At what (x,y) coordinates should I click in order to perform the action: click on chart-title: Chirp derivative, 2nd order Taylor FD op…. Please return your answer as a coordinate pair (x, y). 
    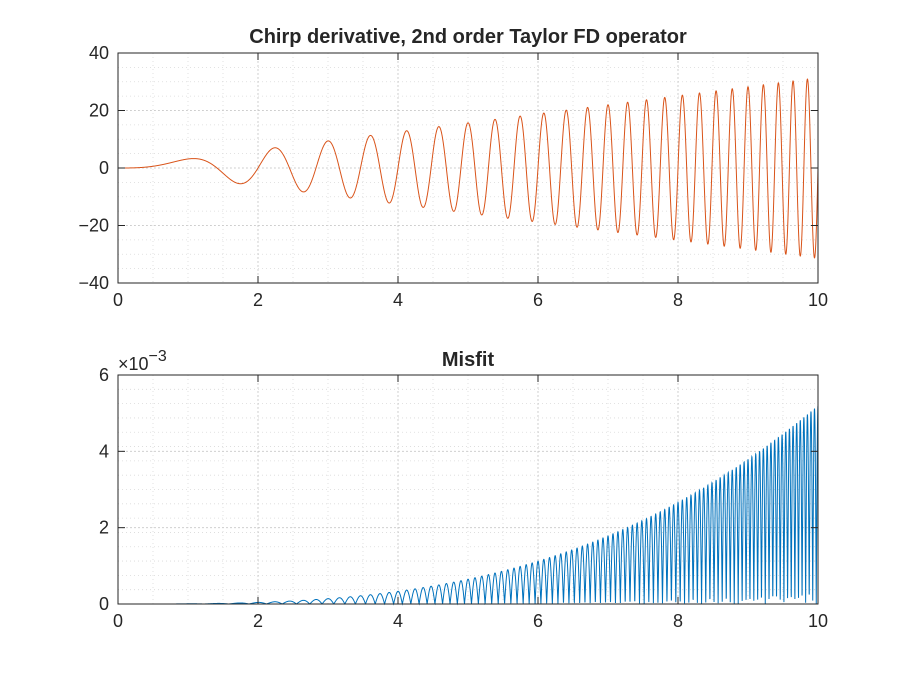
    Looking at the image, I should click on (468, 37).